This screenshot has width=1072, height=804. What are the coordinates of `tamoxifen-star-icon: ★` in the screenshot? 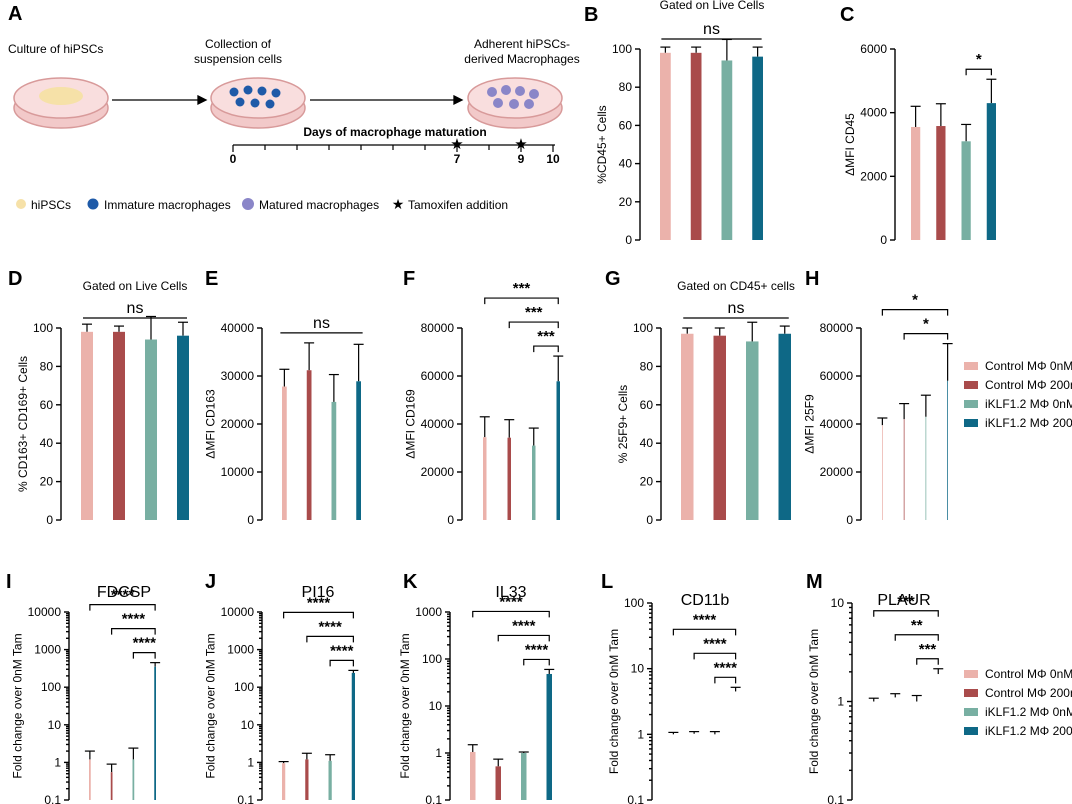 It's located at (398, 204).